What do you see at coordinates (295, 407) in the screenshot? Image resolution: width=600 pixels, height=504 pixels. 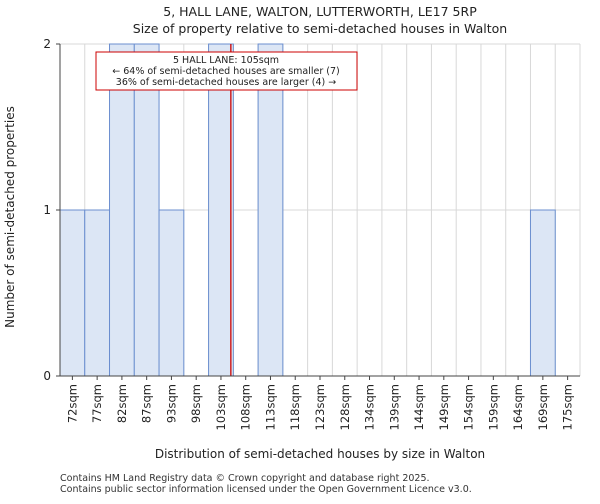 I see `x-tick-label: 118sqm` at bounding box center [295, 407].